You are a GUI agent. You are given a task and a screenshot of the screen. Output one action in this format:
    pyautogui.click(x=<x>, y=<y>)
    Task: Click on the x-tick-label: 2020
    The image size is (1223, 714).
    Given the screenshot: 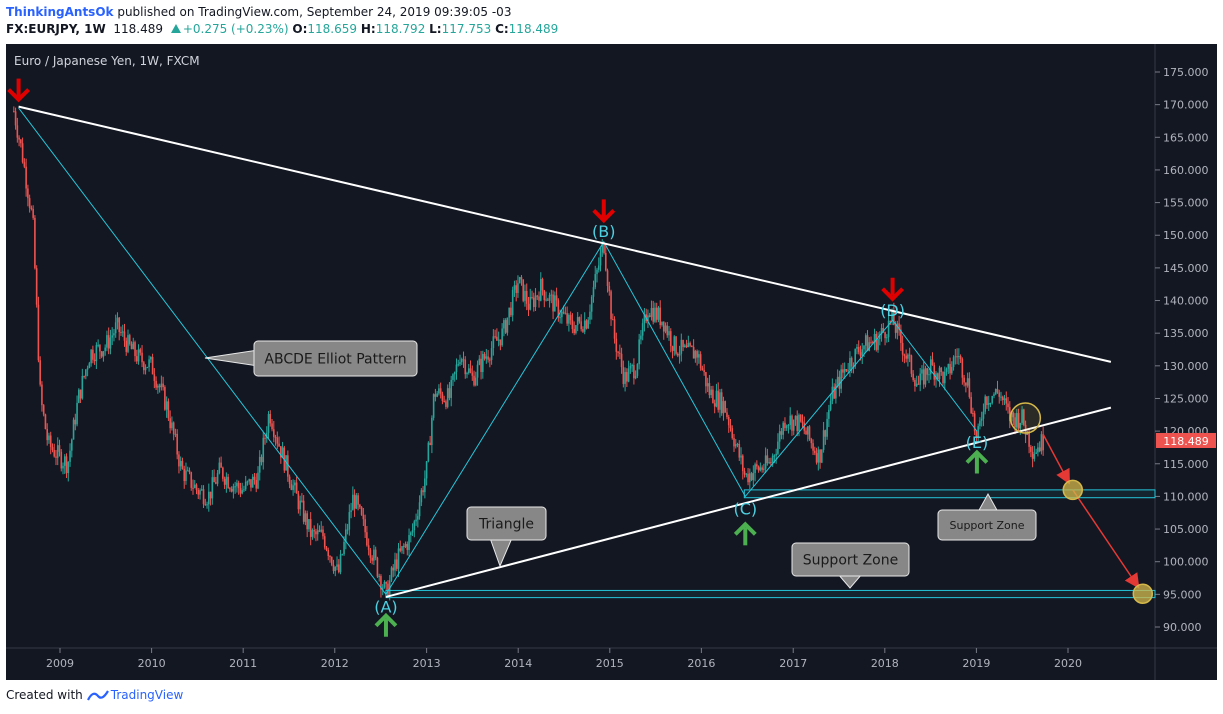 What is the action you would take?
    pyautogui.click(x=1068, y=663)
    